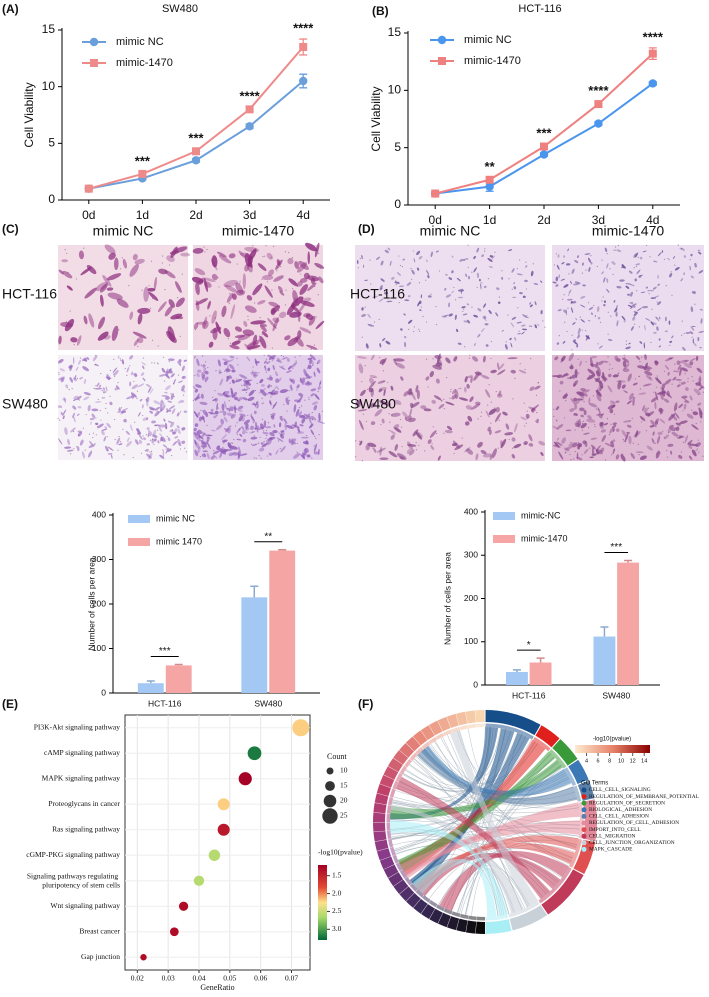 This screenshot has height=997, width=709. What do you see at coordinates (140, 42) in the screenshot?
I see `legend-label: mimic NC` at bounding box center [140, 42].